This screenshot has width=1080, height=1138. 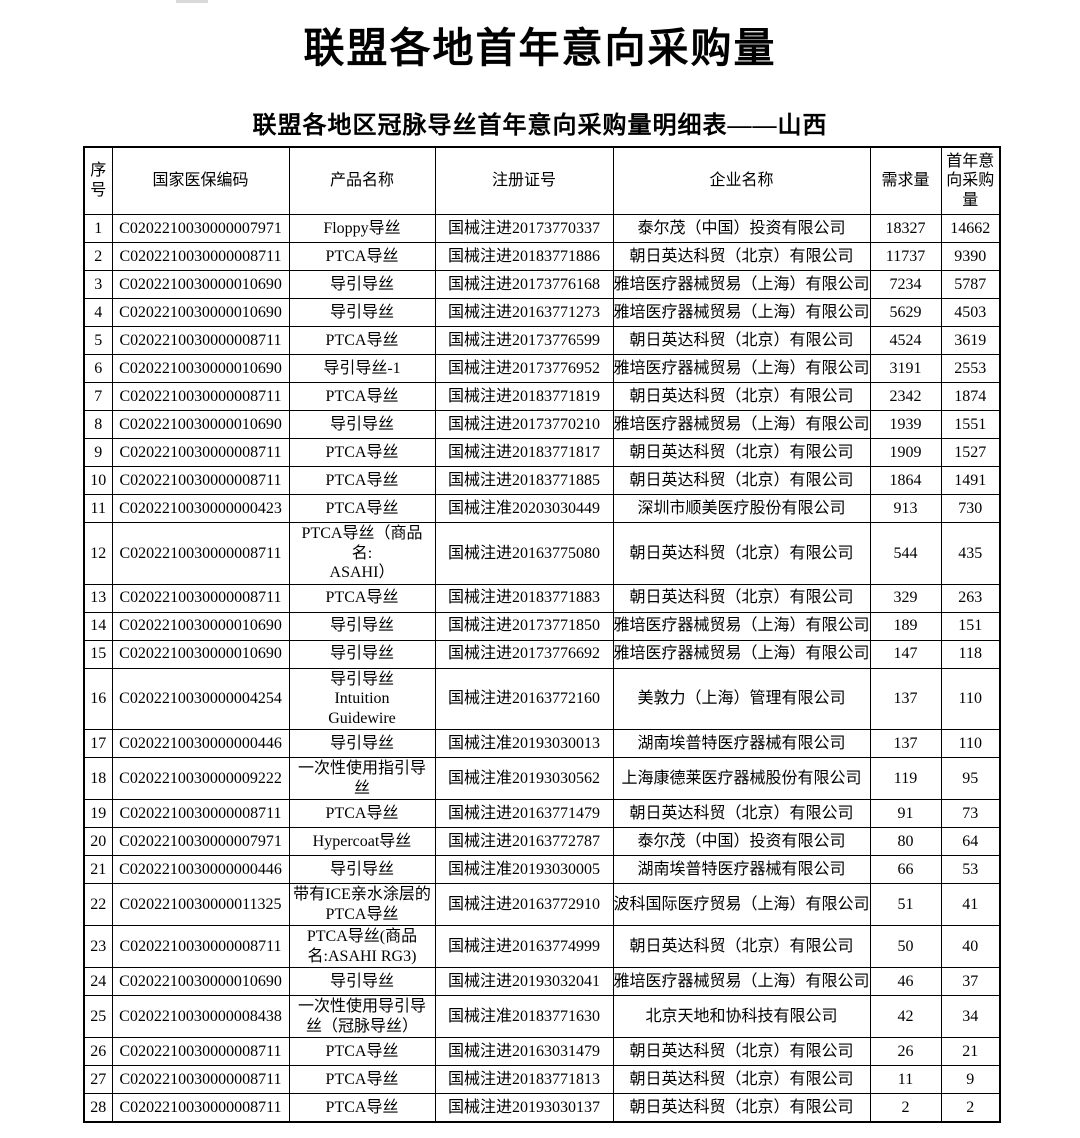 What do you see at coordinates (524, 947) in the screenshot?
I see `cell-registration: 国械注进20163774999` at bounding box center [524, 947].